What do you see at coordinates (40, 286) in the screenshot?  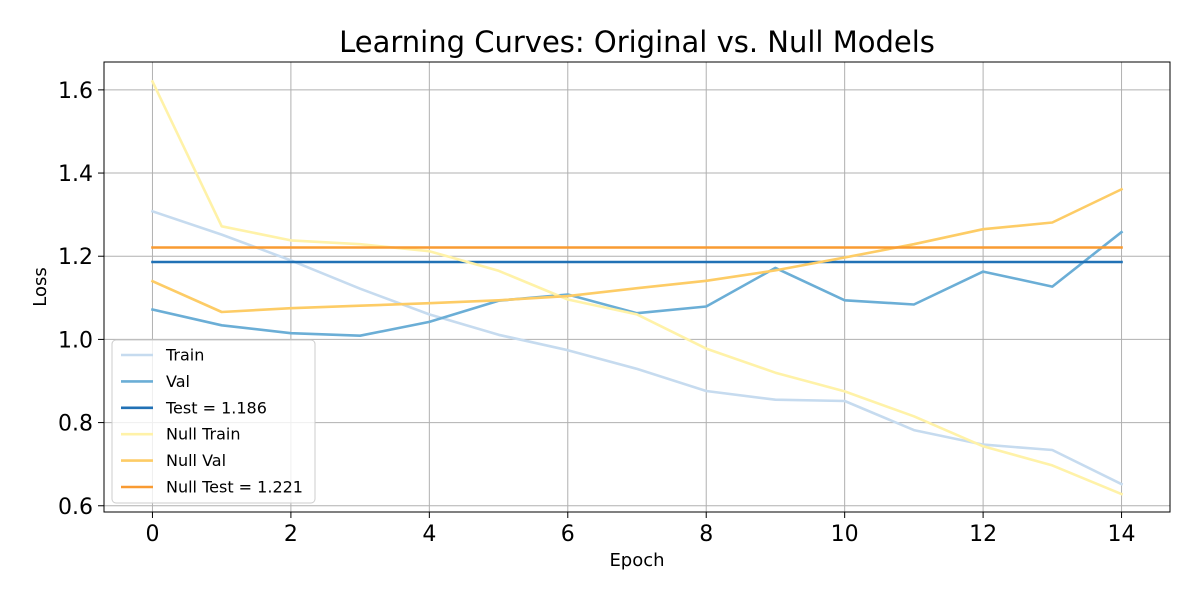 I see `y-axis-label: Loss` at bounding box center [40, 286].